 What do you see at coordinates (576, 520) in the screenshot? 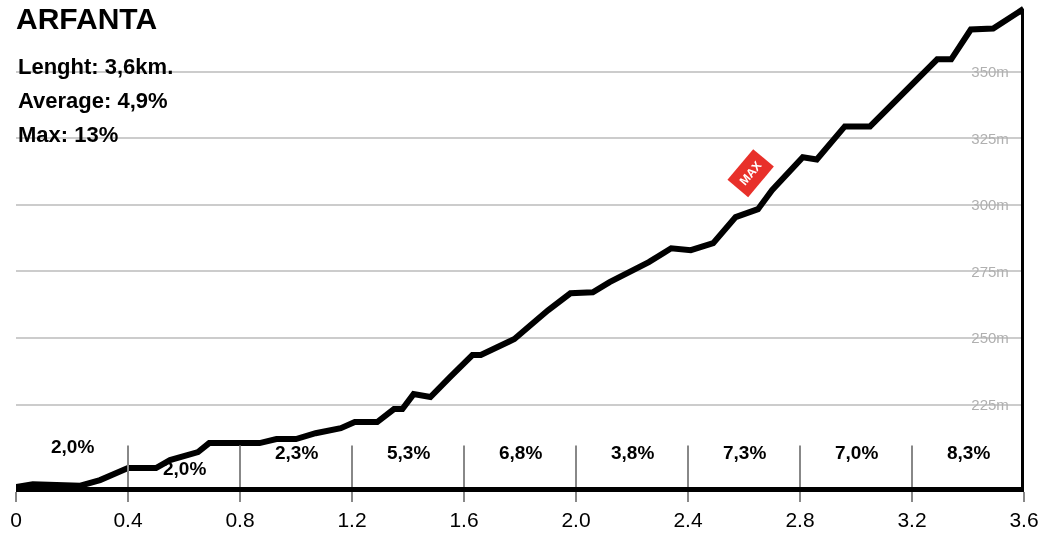
I see `x-tick-label: 2.0` at bounding box center [576, 520].